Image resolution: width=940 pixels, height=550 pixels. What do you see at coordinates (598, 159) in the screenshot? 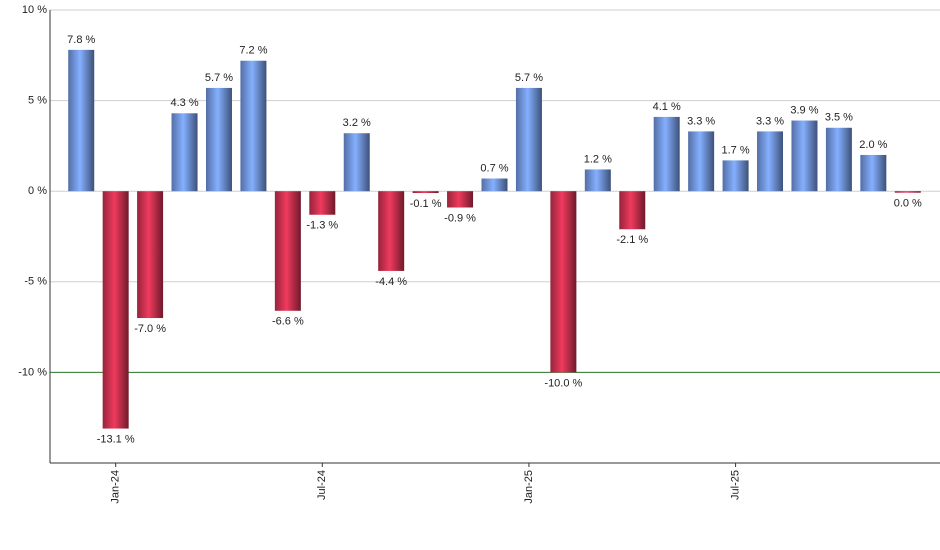
I see `value-label: 1.2 %` at bounding box center [598, 159].